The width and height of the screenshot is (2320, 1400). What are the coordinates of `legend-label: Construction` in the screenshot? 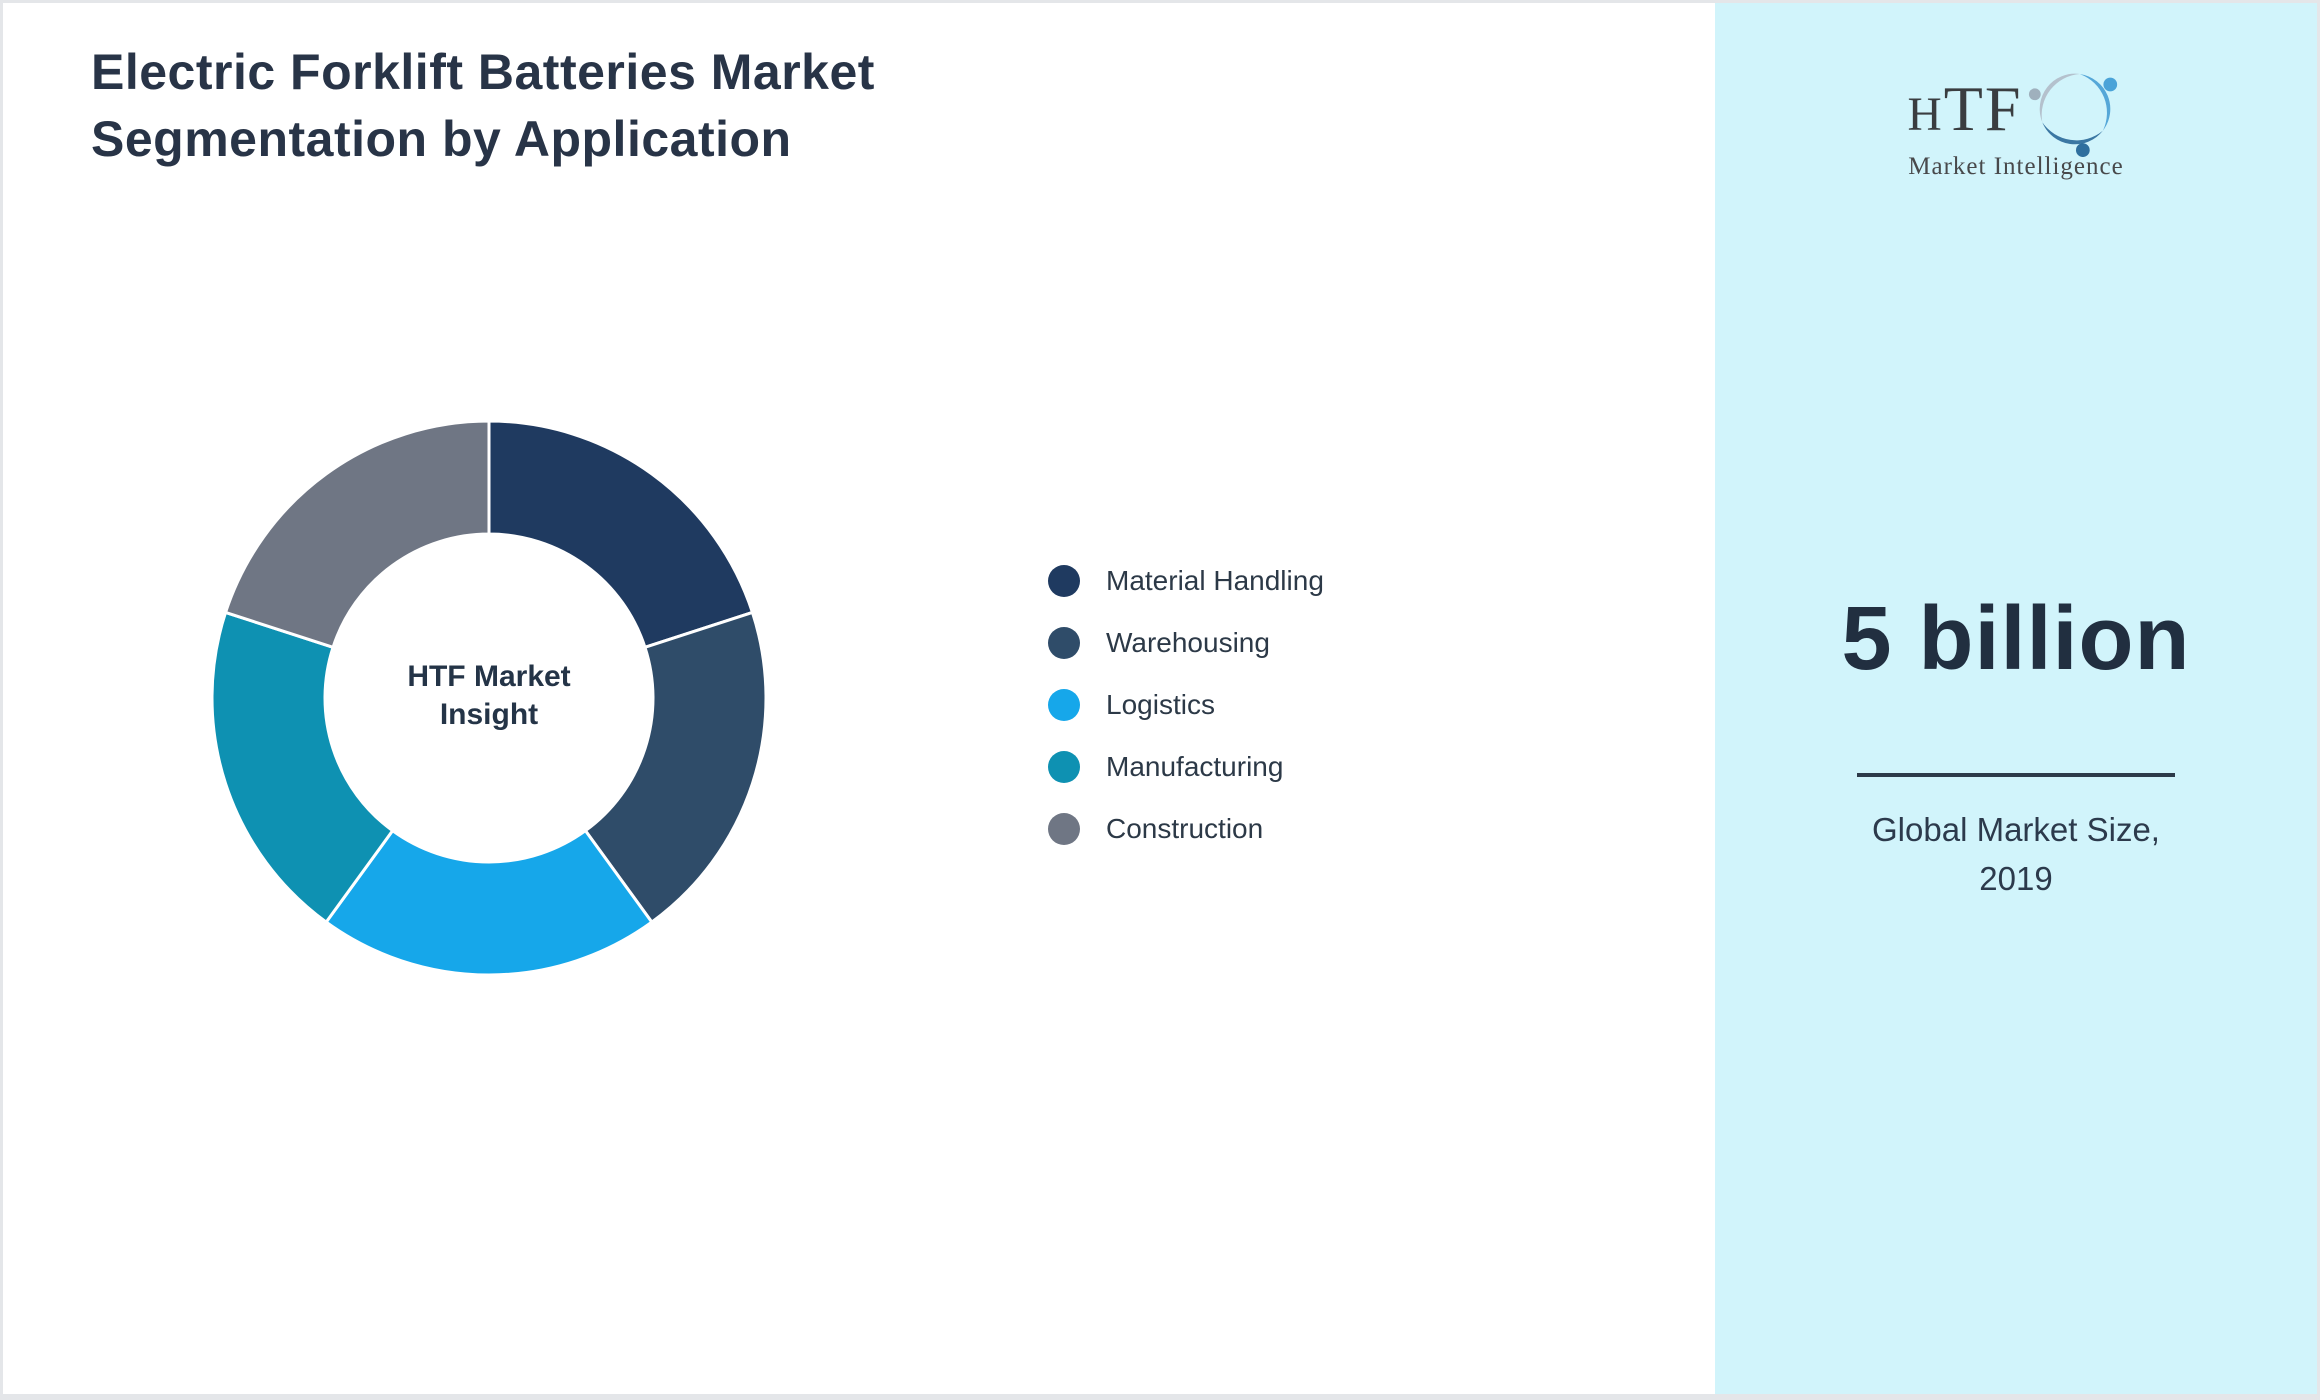 It's located at (1185, 828).